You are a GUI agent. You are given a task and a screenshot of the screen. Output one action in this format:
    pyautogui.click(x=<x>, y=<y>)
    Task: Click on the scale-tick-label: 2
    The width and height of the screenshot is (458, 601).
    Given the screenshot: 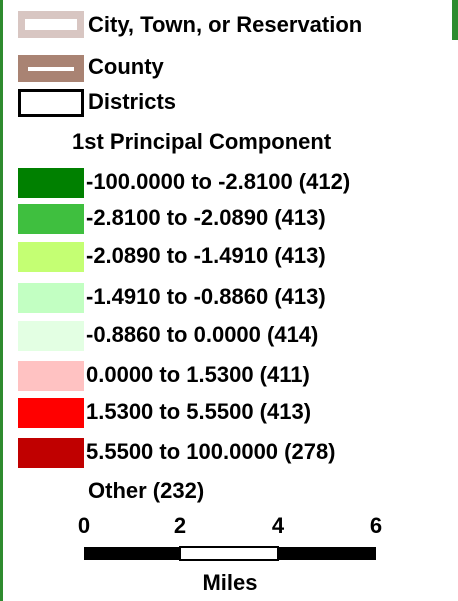 What is the action you would take?
    pyautogui.click(x=180, y=525)
    